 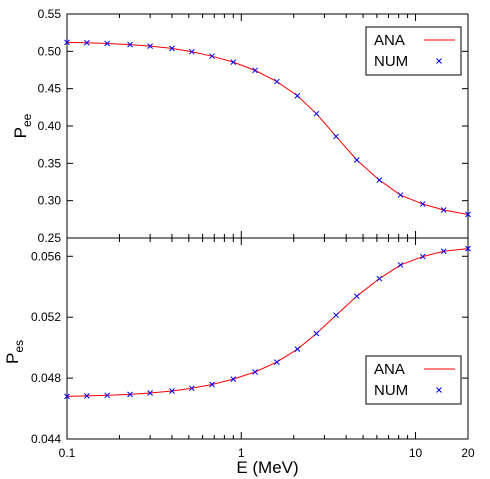 What do you see at coordinates (46, 317) in the screenshot?
I see `y-tick-label: 0.052` at bounding box center [46, 317].